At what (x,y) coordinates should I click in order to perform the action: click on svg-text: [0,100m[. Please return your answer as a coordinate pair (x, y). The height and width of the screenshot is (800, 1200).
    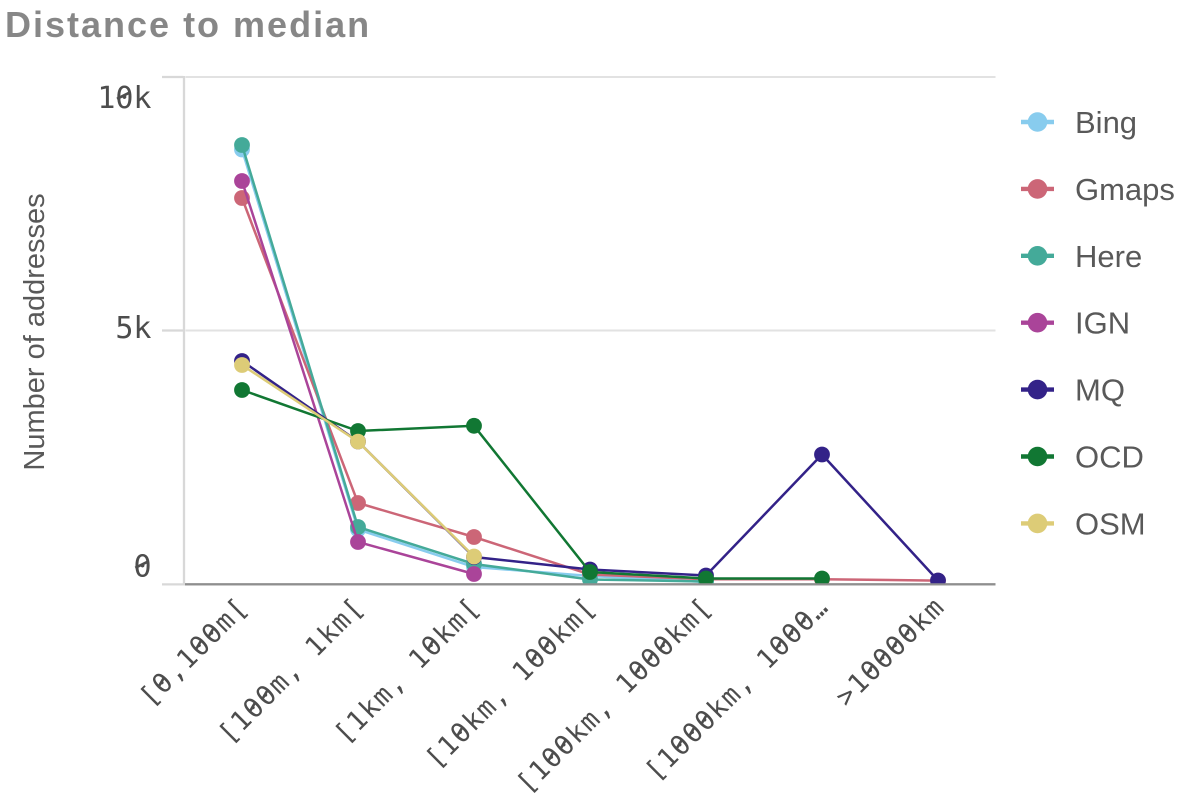
    Looking at the image, I should click on (194, 652).